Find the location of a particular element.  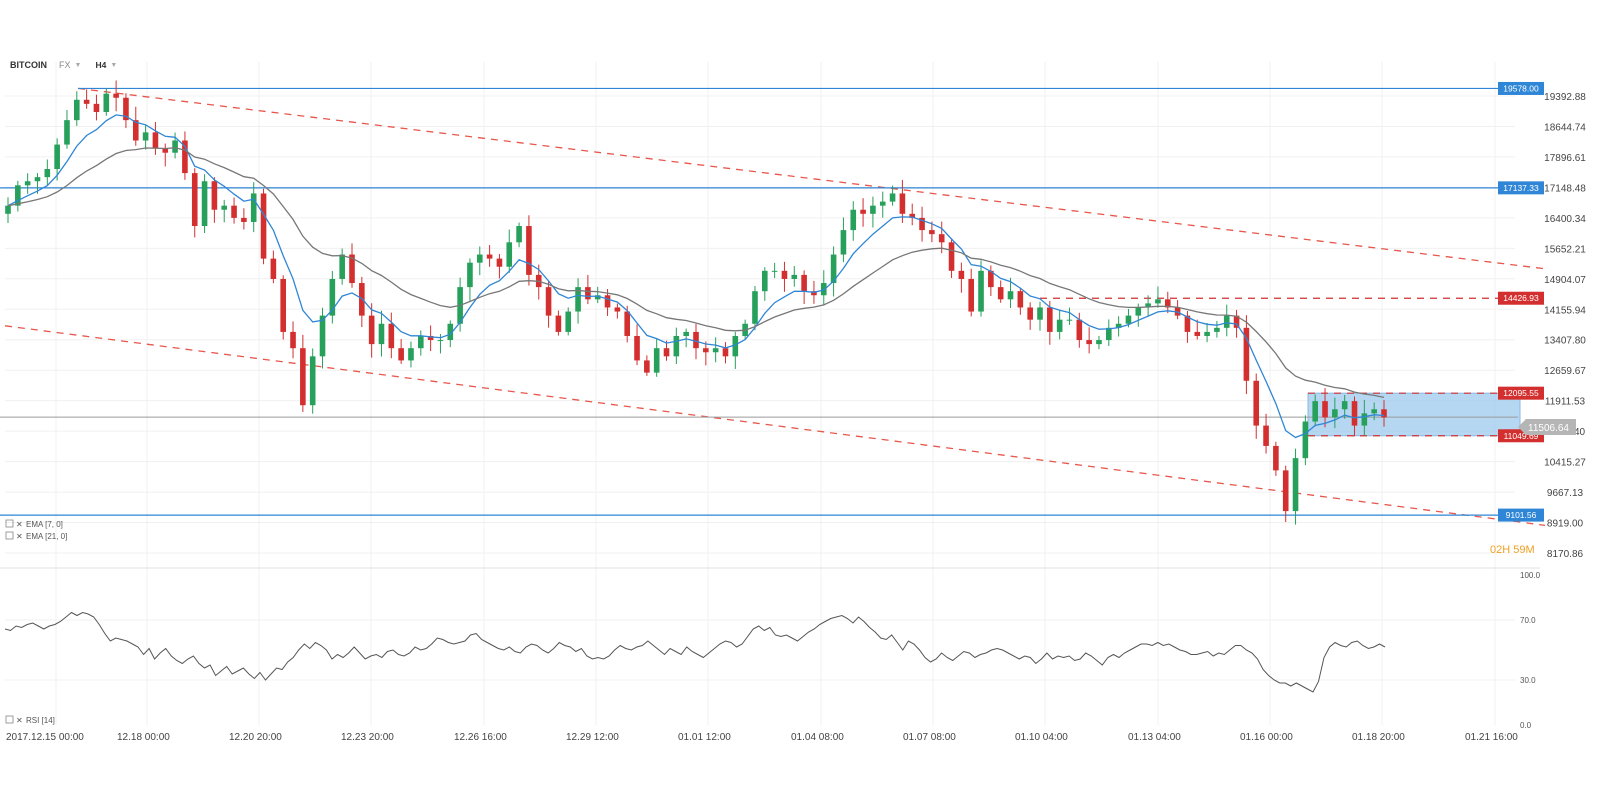

time-tick-label: 01.16 00:00 is located at coordinates (1266, 737).